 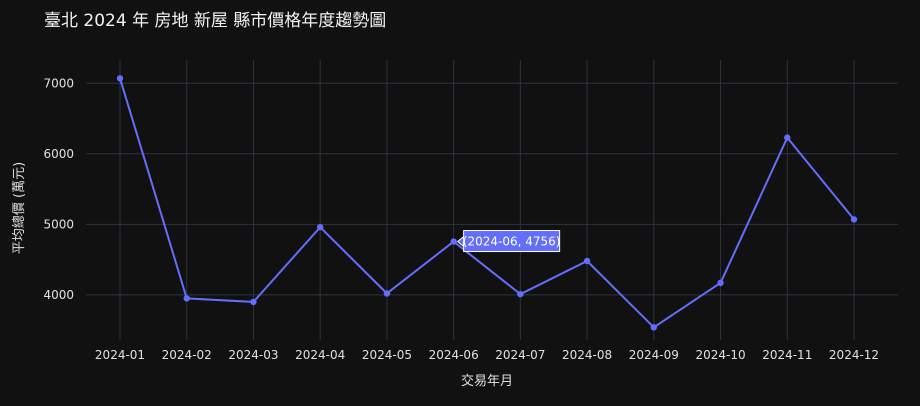 I want to click on x-tick-label: 2024-11, so click(x=787, y=355).